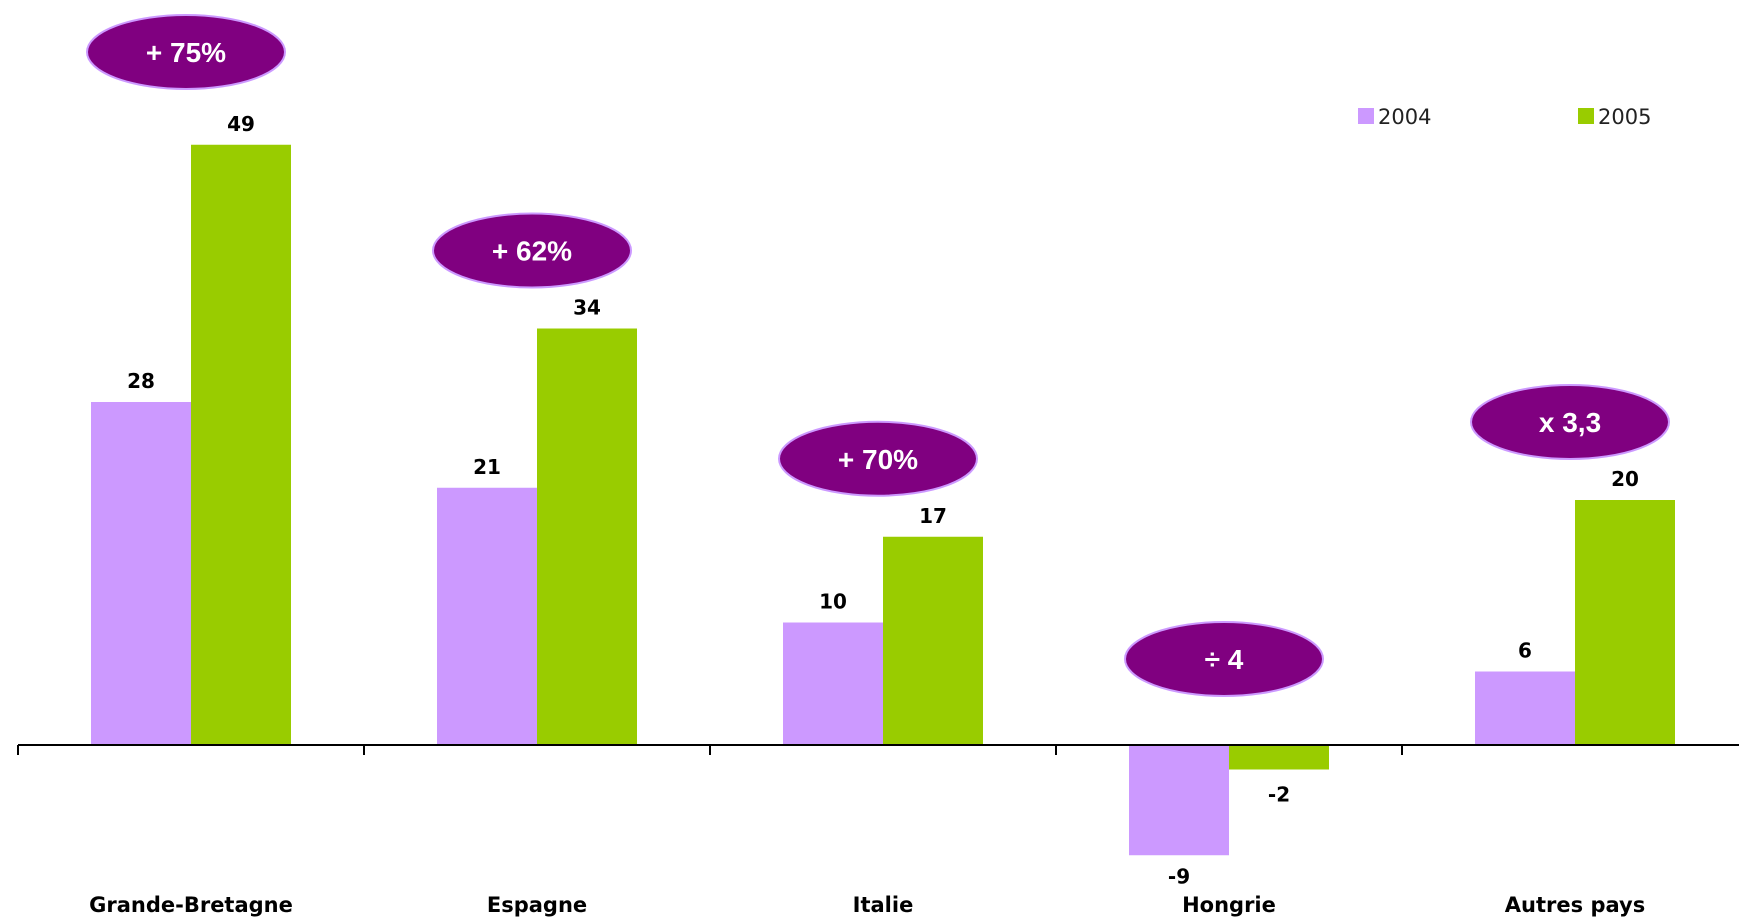 The width and height of the screenshot is (1739, 921). Describe the element at coordinates (241, 444) in the screenshot. I see `bar-2005-grande-bretagne` at that location.